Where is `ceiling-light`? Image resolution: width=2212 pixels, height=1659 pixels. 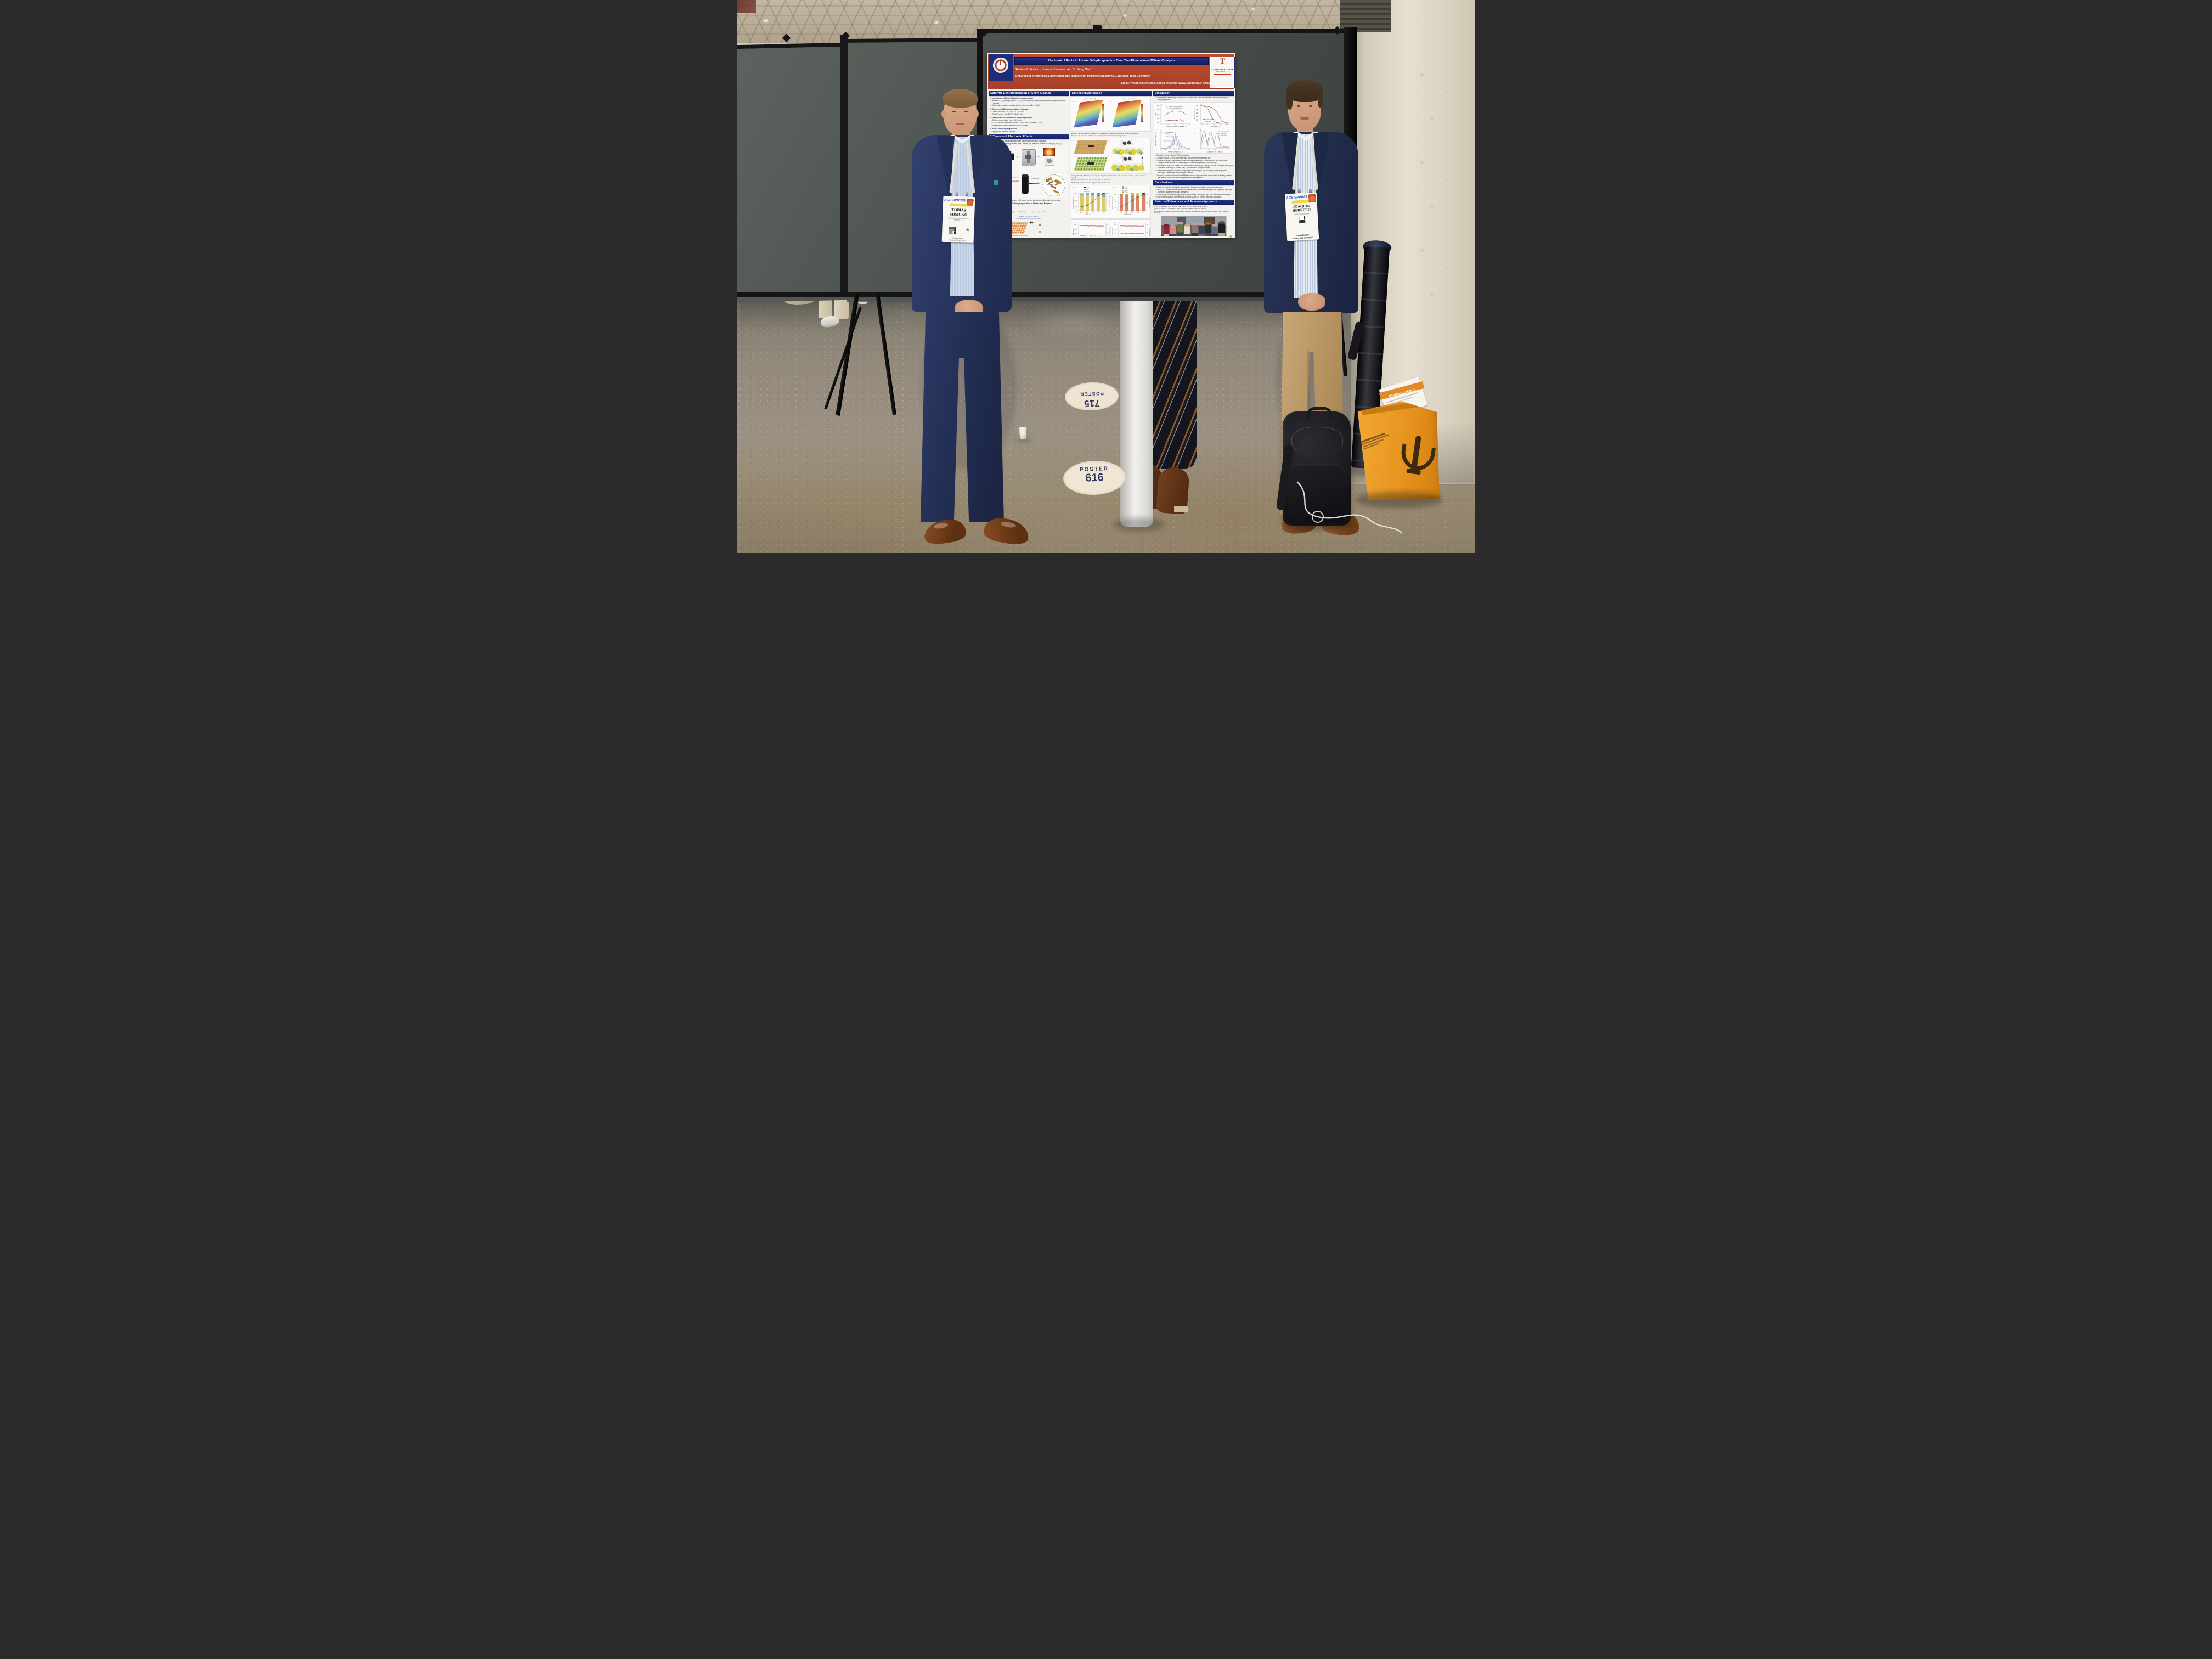
ceiling-light is located at coordinates (1125, 15).